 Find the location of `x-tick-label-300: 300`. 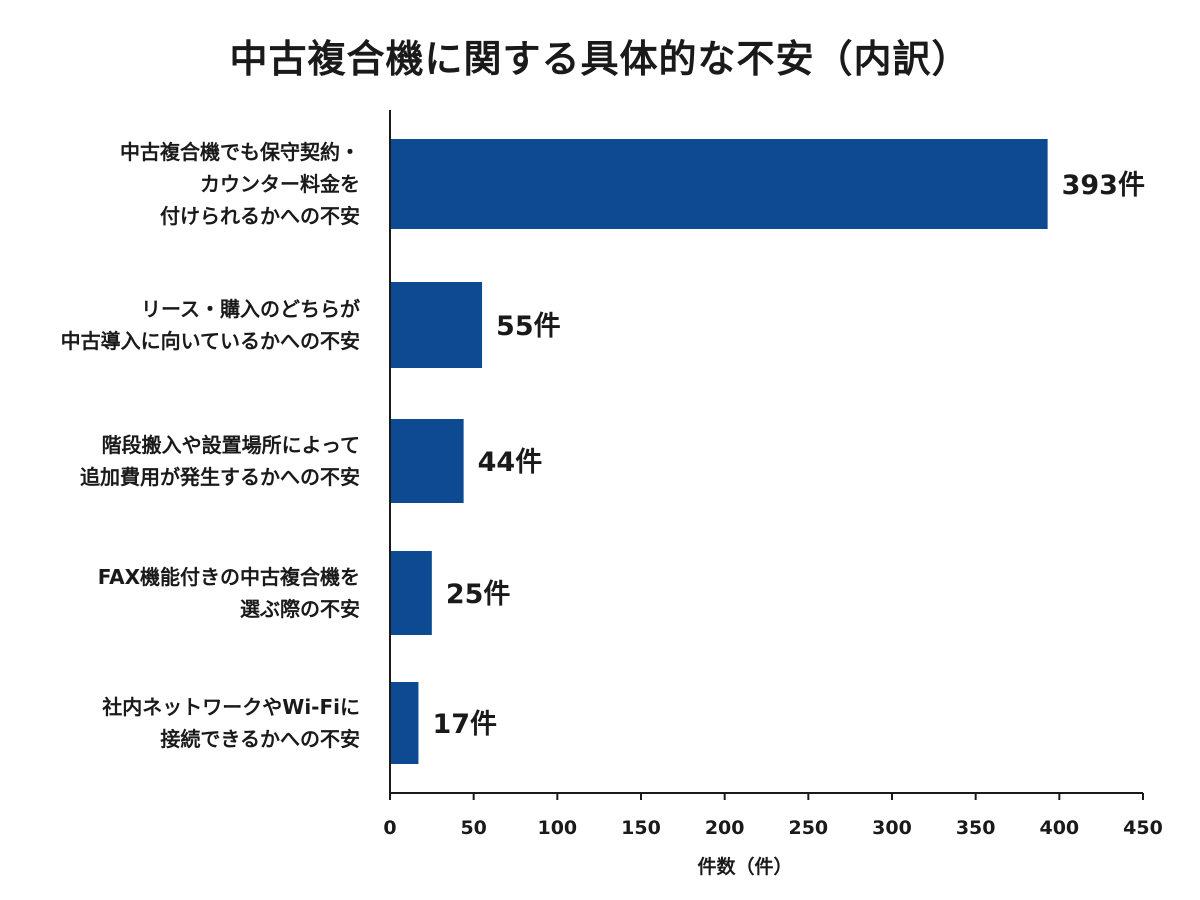

x-tick-label-300: 300 is located at coordinates (892, 828).